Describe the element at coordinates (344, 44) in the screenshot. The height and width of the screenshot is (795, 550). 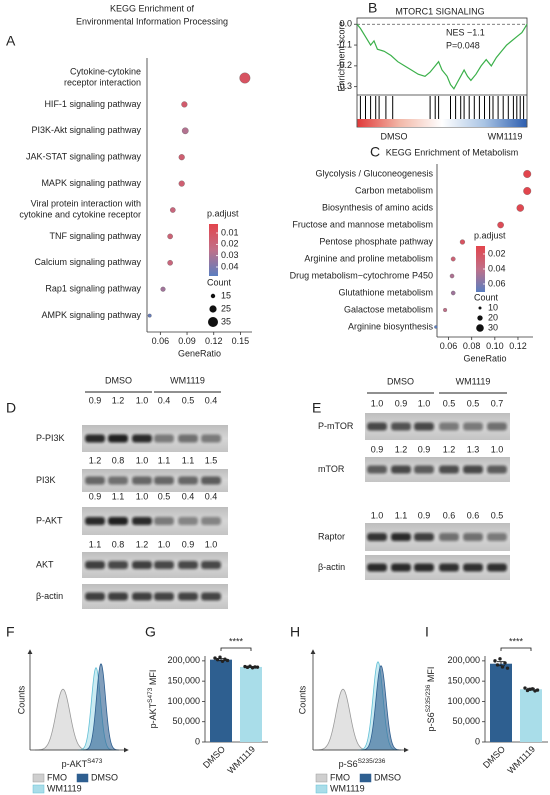
I see `y-tick-label: -0.1` at that location.